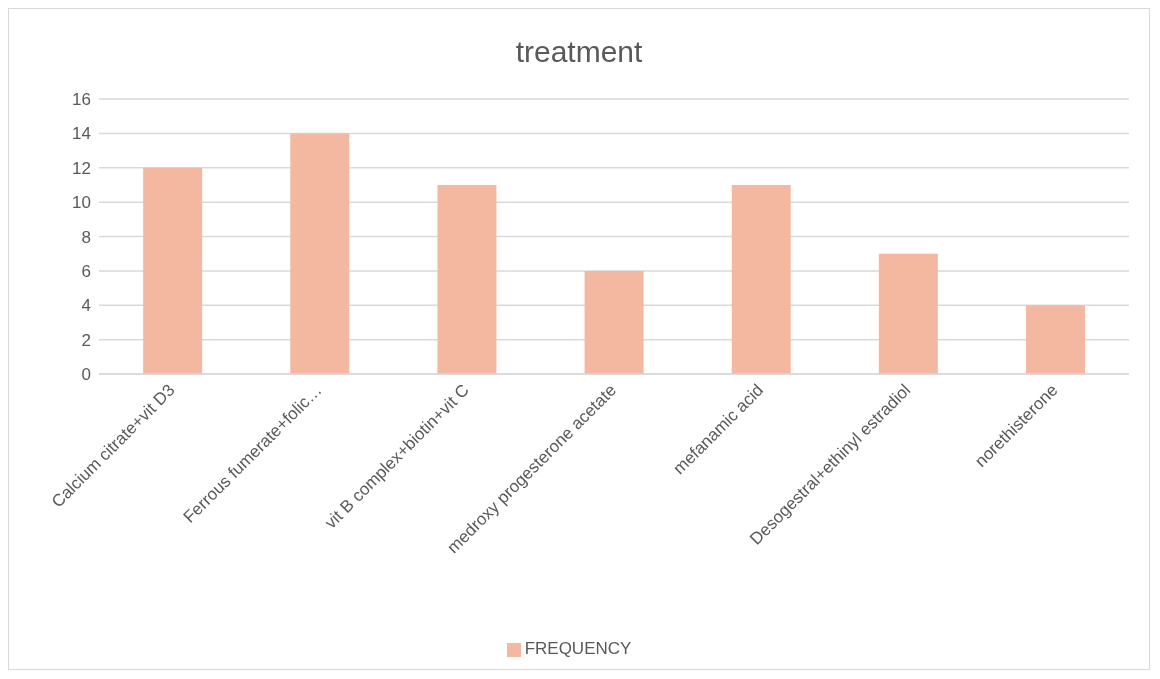 Image resolution: width=1160 pixels, height=679 pixels. What do you see at coordinates (86, 237) in the screenshot?
I see `y-tick-label: 8` at bounding box center [86, 237].